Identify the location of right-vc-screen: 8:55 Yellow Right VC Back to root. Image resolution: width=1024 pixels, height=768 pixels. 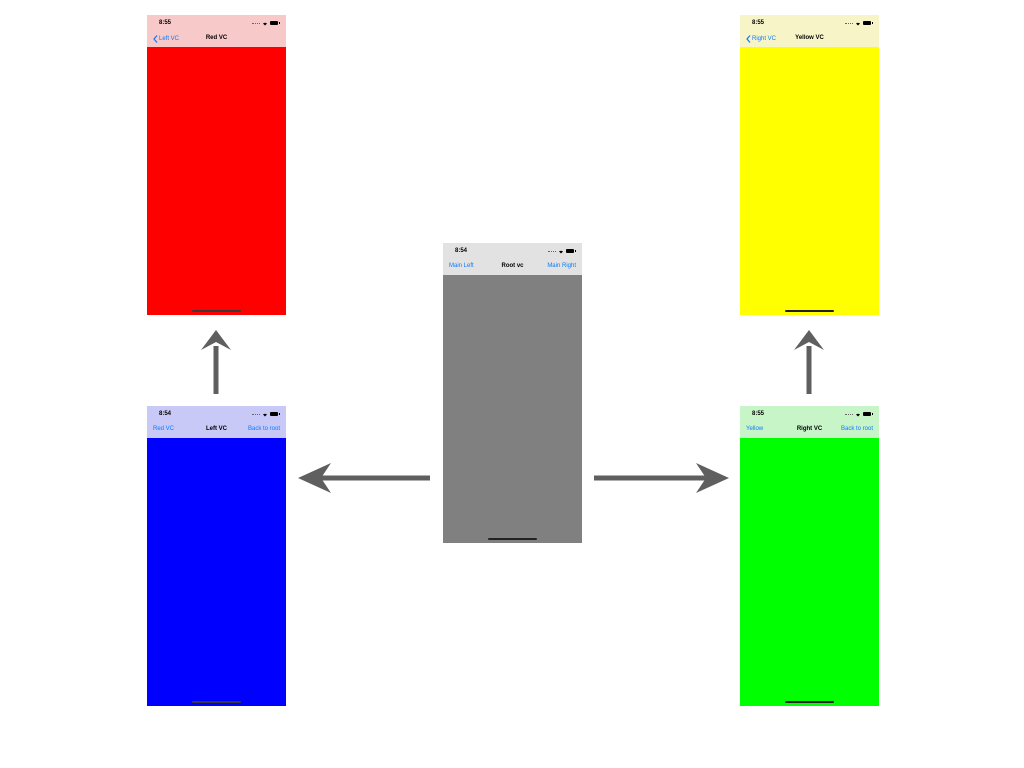
(809, 556).